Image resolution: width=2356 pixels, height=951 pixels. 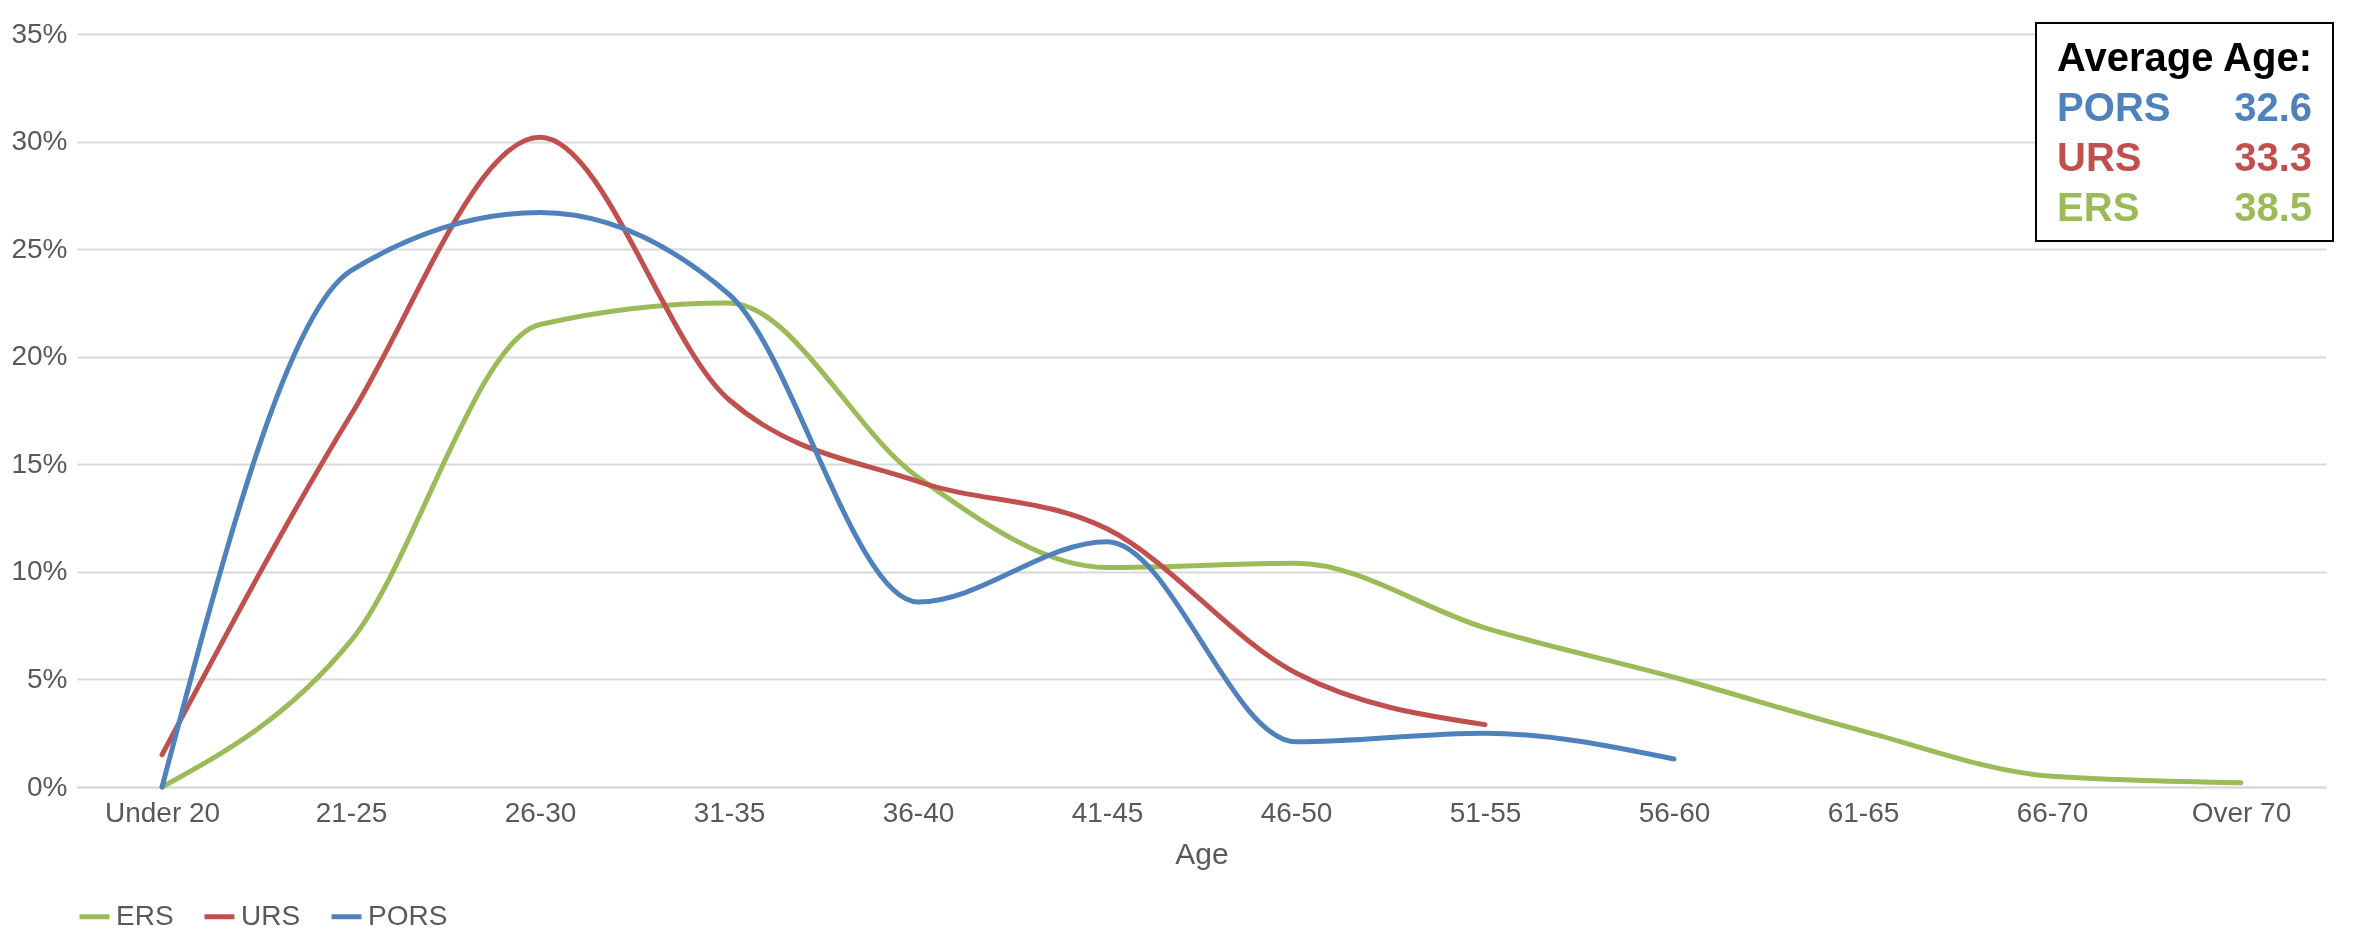 I want to click on y-tick-label: 35%, so click(x=39, y=33).